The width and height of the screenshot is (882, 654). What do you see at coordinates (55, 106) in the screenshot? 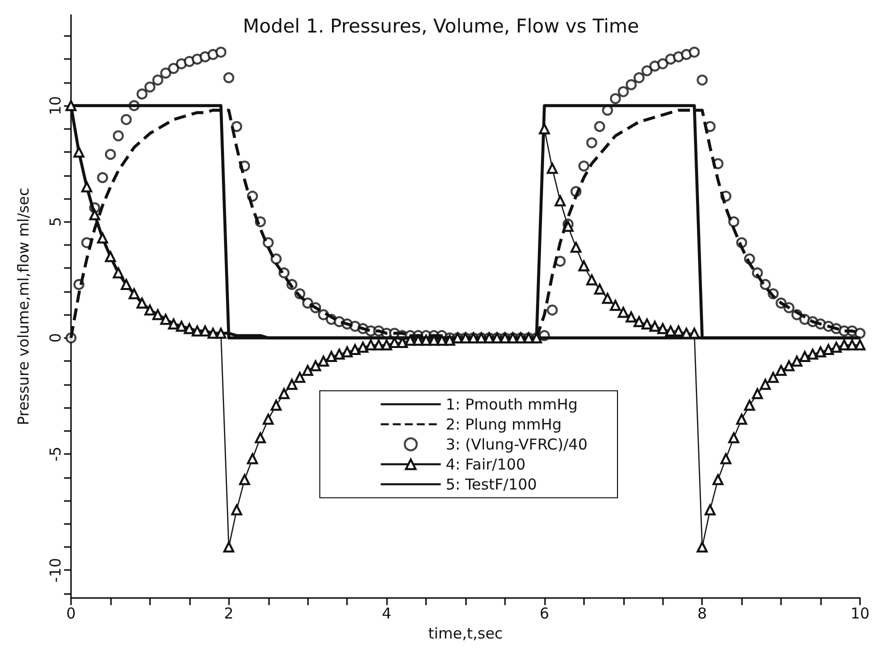
I see `y-tick-label: 10` at bounding box center [55, 106].